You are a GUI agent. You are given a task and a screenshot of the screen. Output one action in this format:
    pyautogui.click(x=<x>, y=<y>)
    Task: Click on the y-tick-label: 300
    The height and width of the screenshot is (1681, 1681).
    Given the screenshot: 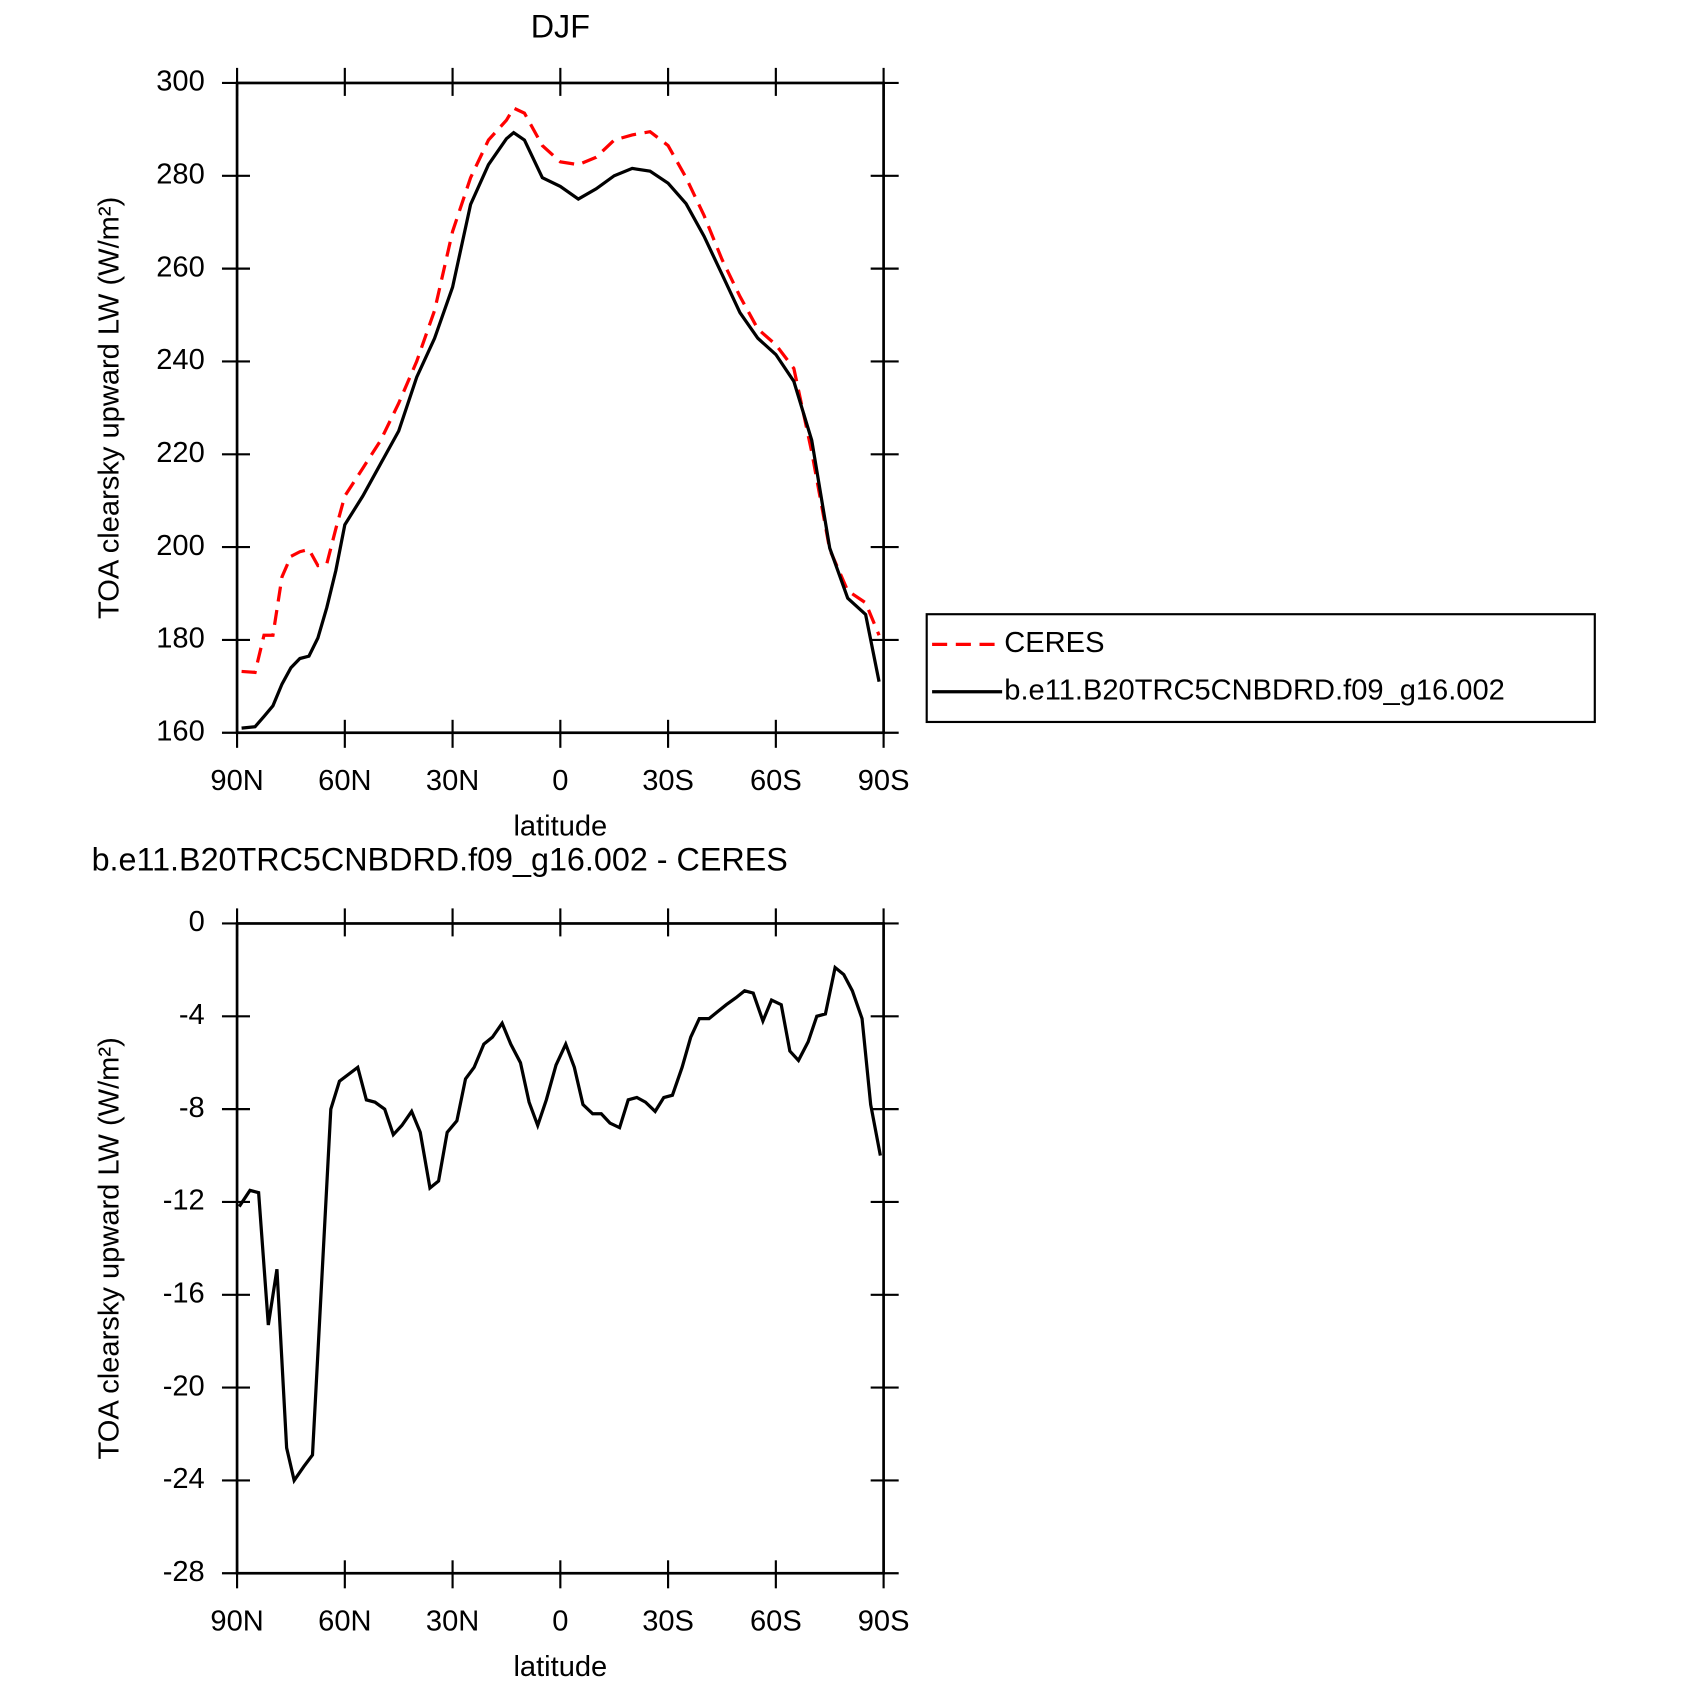 What is the action you would take?
    pyautogui.click(x=180, y=82)
    